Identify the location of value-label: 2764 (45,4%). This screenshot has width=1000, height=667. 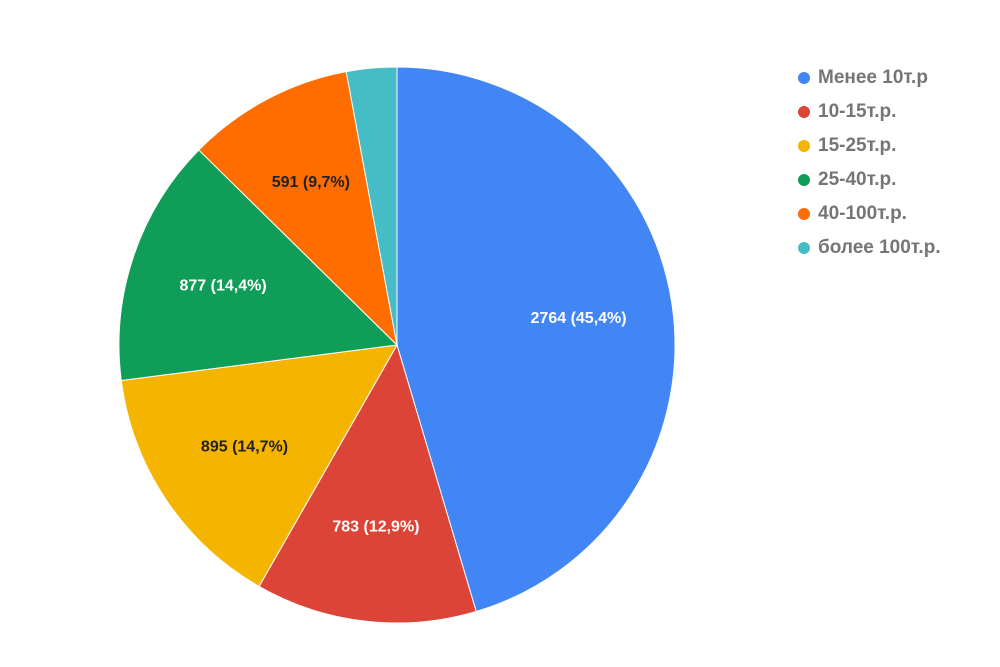
(579, 318).